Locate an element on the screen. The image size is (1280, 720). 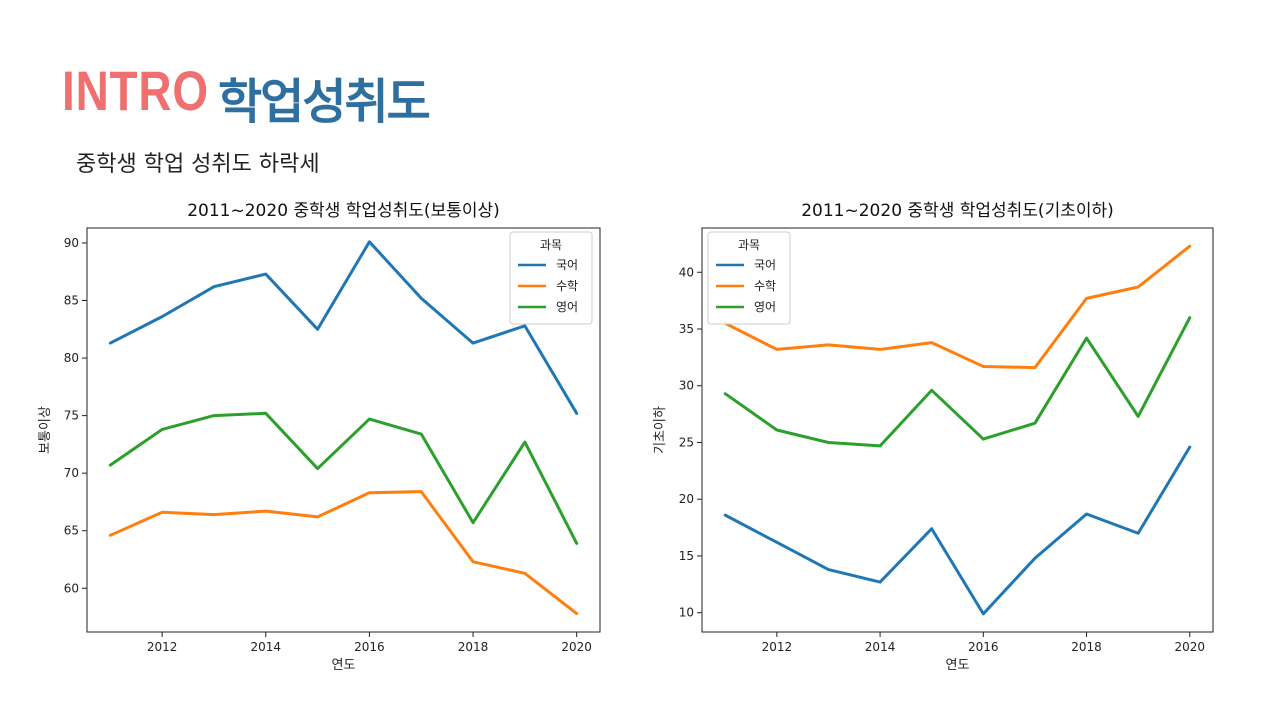
y-tick-label: 70 is located at coordinates (71, 473).